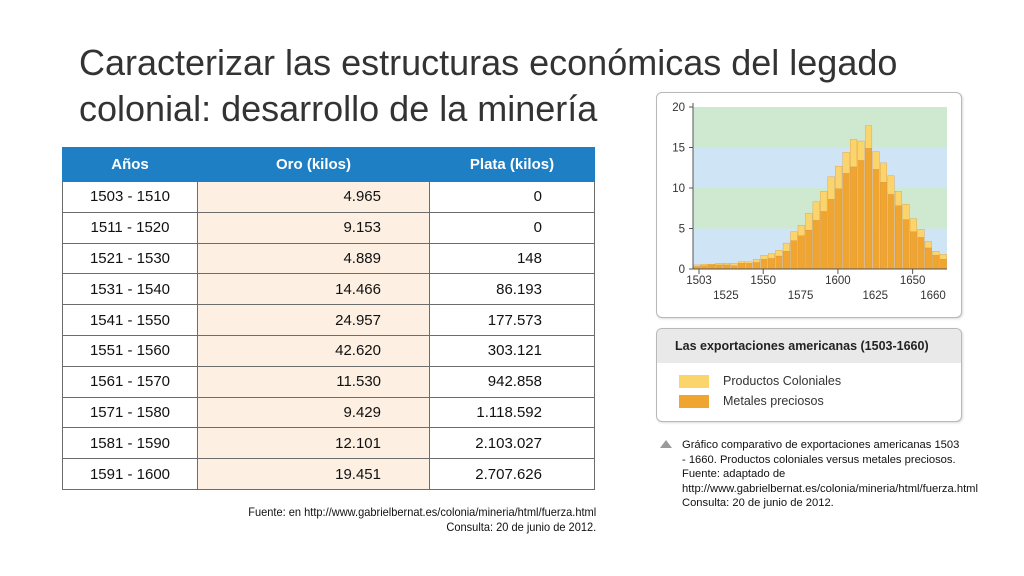 This screenshot has height=576, width=1024. Describe the element at coordinates (699, 281) in the screenshot. I see `x-tick-label: 1503` at that location.